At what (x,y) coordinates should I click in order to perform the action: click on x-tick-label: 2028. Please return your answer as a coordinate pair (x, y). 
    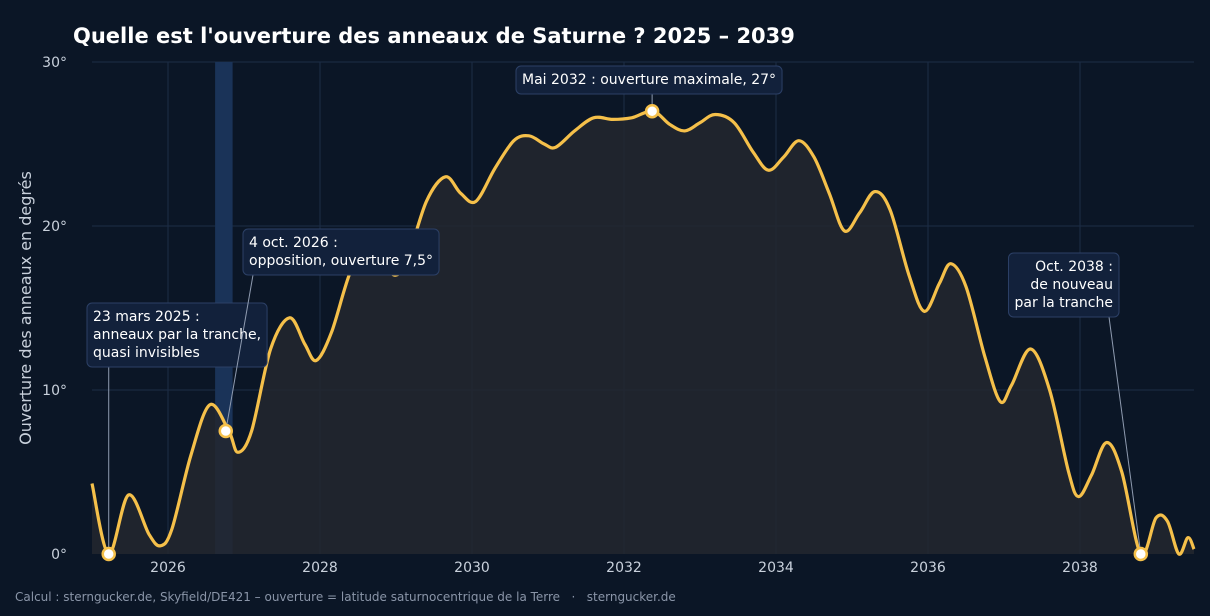
    Looking at the image, I should click on (320, 568).